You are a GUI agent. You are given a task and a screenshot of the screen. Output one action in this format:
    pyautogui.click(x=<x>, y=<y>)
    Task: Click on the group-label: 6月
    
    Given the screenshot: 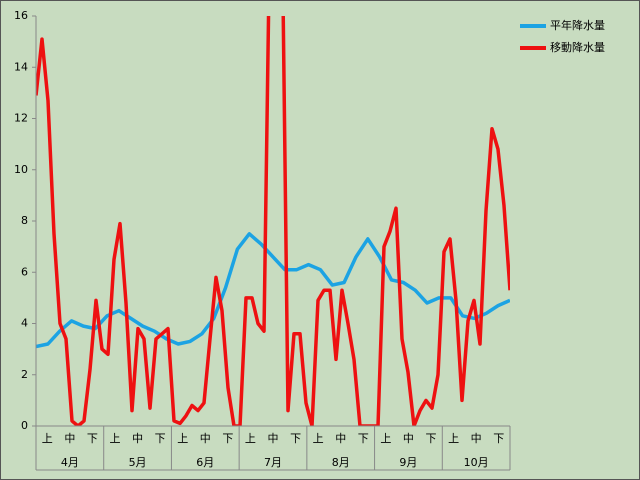 What is the action you would take?
    pyautogui.click(x=205, y=462)
    